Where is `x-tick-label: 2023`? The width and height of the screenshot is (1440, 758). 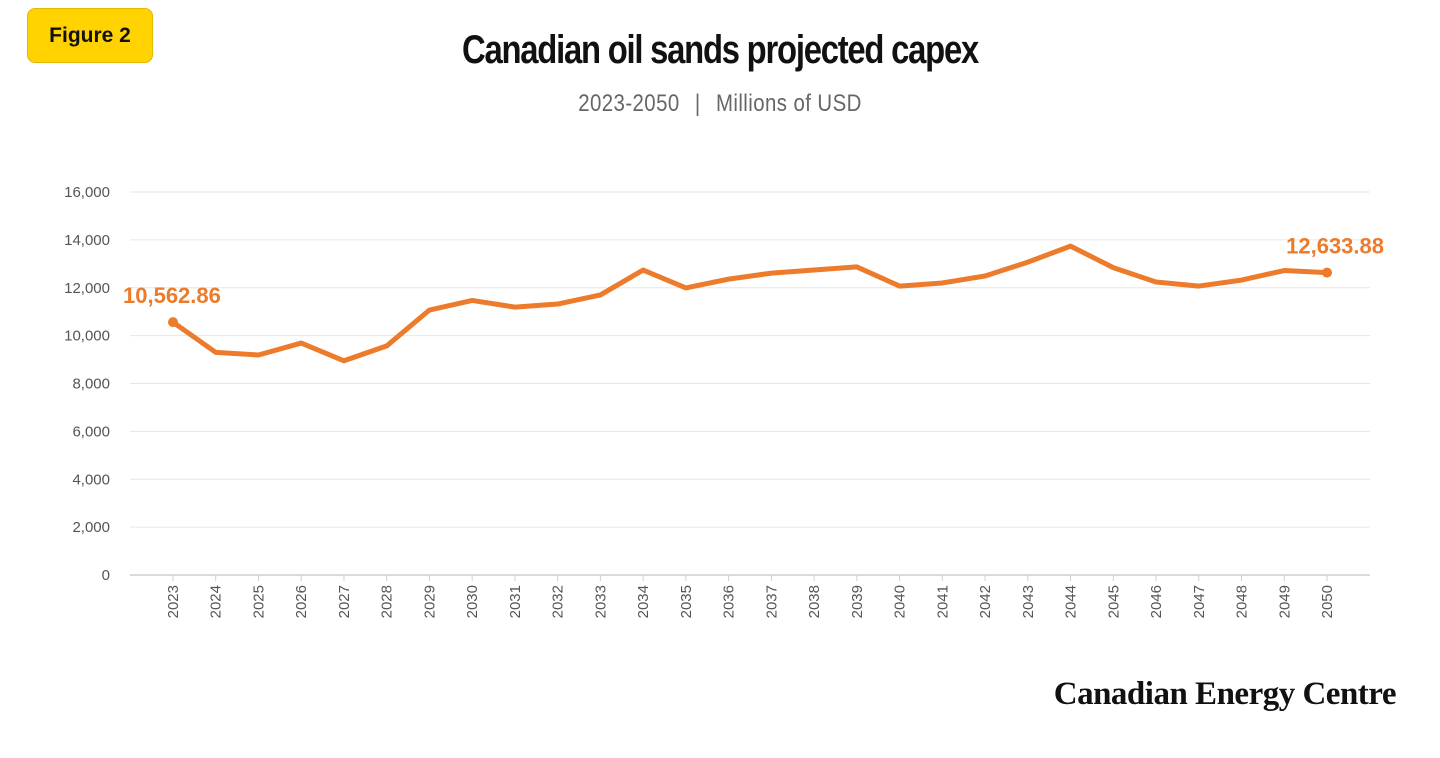
x-tick-label: 2023 is located at coordinates (173, 601).